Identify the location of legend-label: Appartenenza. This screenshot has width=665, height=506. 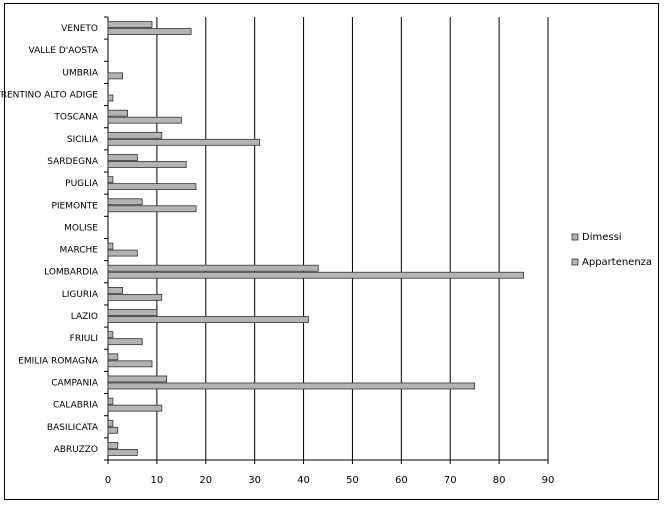
(617, 262).